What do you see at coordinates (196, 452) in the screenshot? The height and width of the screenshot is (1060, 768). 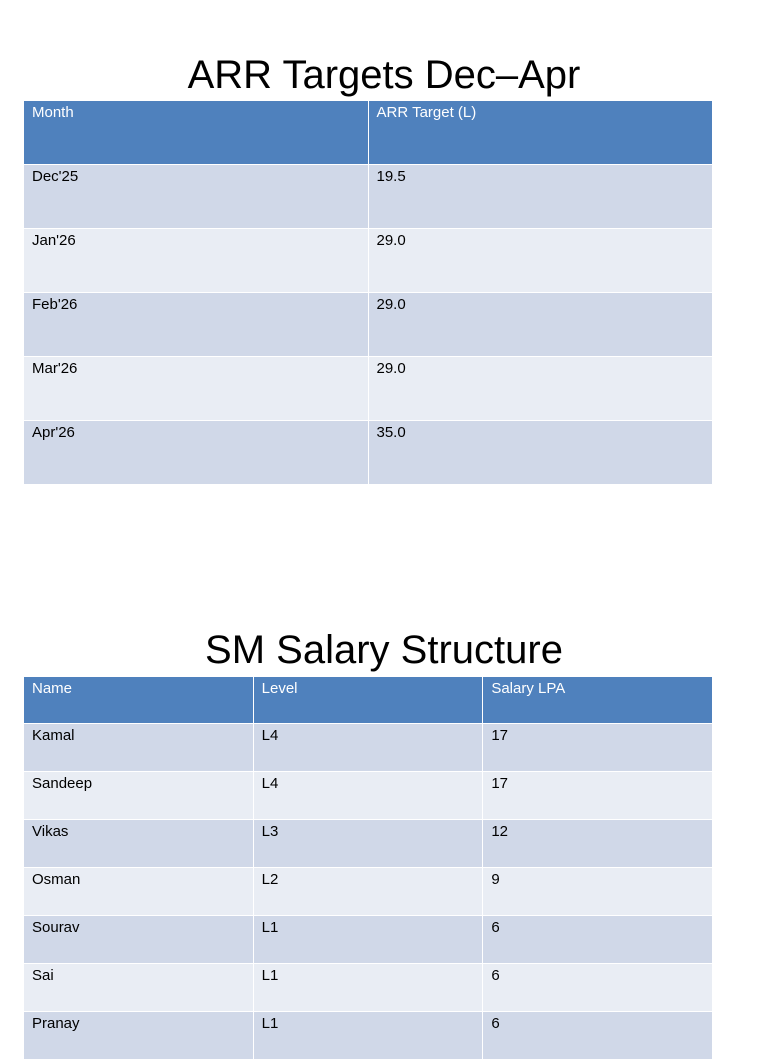 I see `table-cell: Apr'26` at bounding box center [196, 452].